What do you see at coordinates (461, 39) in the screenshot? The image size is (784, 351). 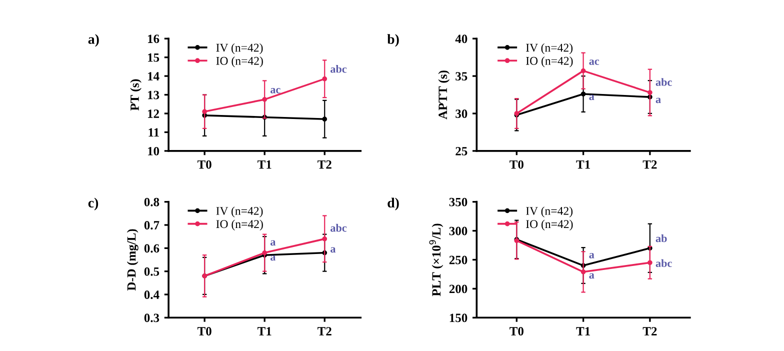 I see `y-tick-label: 40` at bounding box center [461, 39].